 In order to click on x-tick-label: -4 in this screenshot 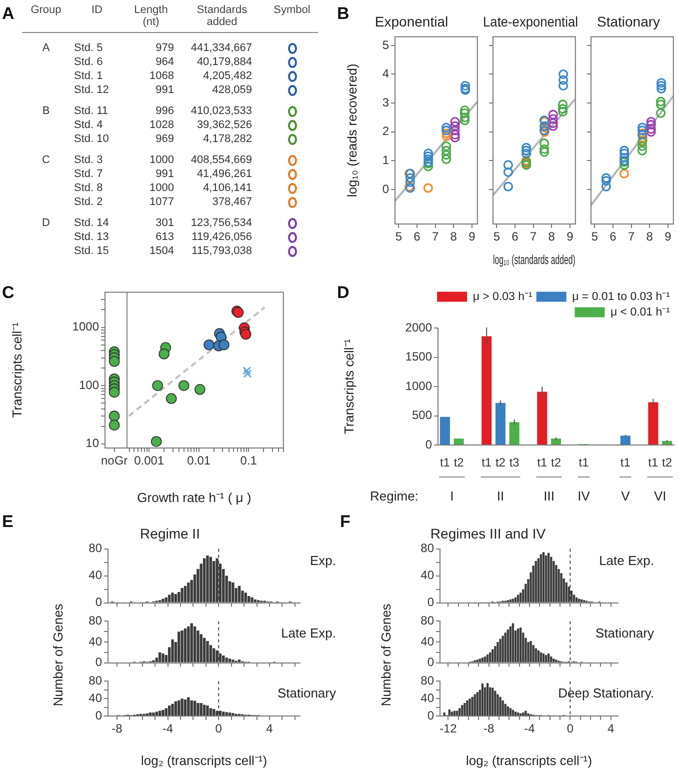, I will do `click(530, 729)`.